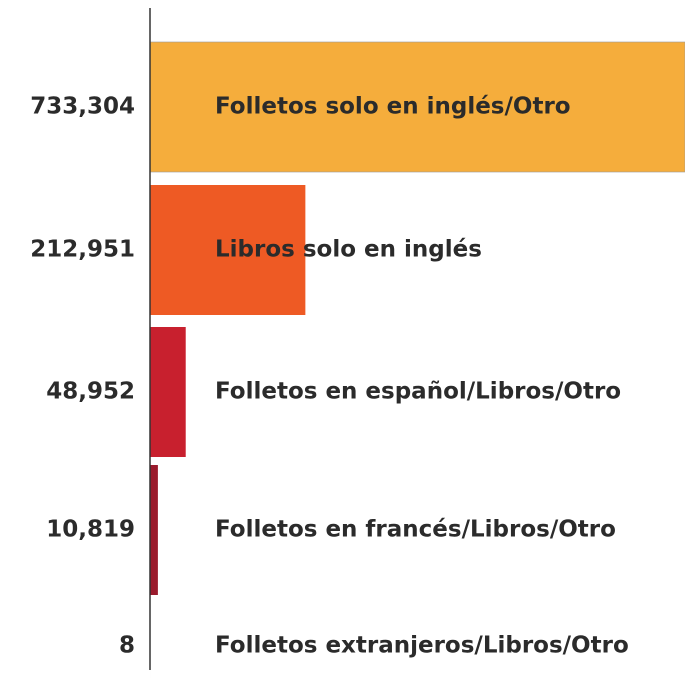 This screenshot has height=678, width=685. What do you see at coordinates (90, 392) in the screenshot?
I see `value-label: 48,952` at bounding box center [90, 392].